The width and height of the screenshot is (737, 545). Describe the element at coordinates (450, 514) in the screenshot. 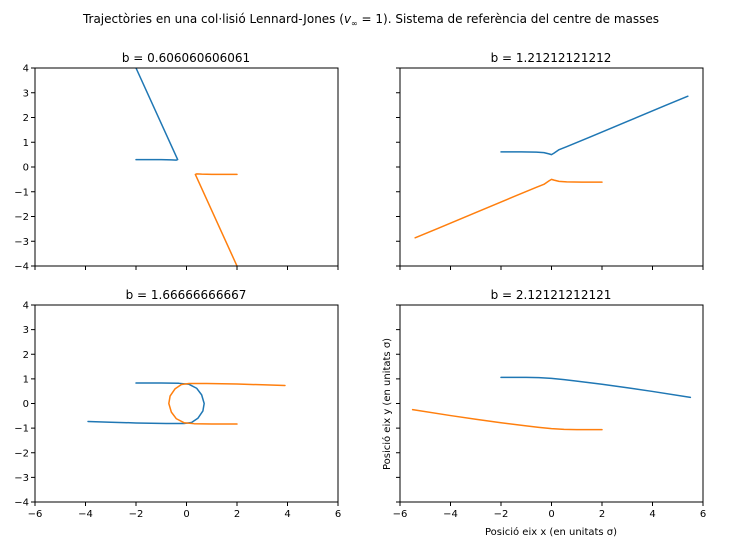

I see `subplot-4-xtick-label: −4` at that location.